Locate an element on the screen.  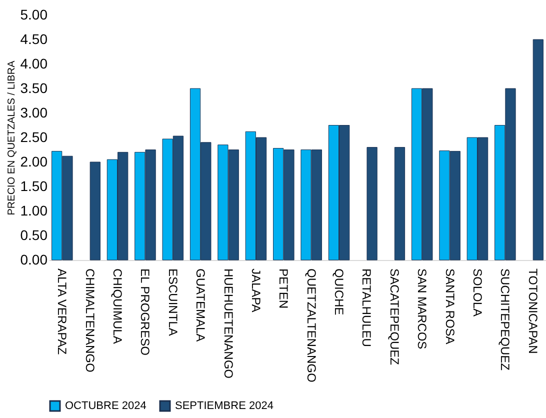
x-tick-label: HUEHUETENANGO is located at coordinates (228, 323).